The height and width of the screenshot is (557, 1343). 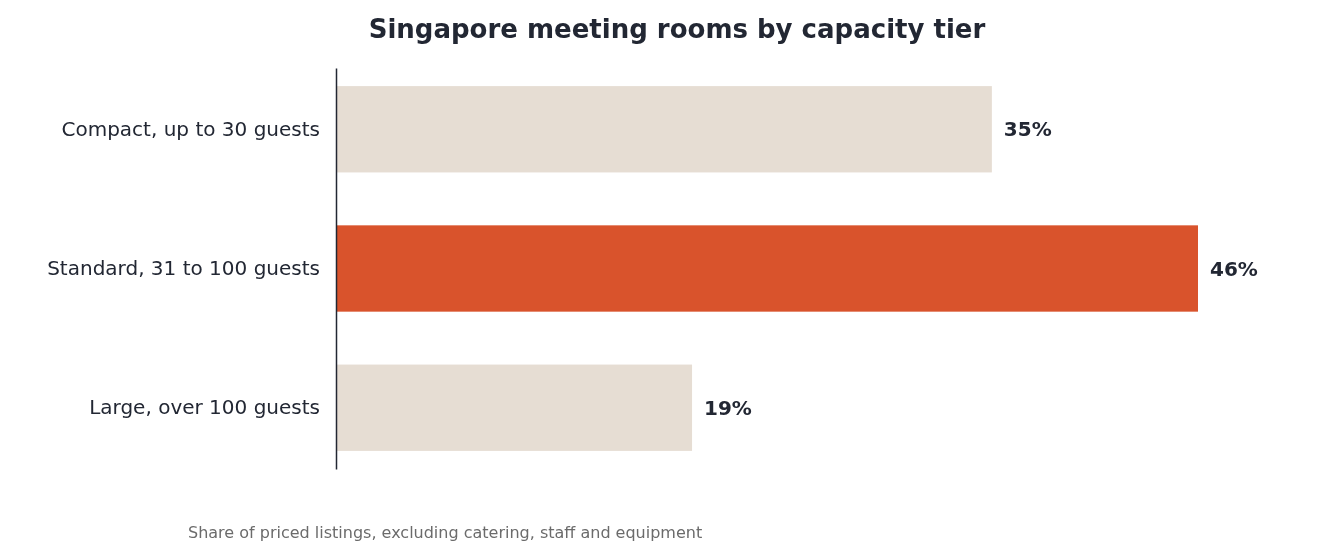 I want to click on data-label: 35%, so click(x=1027, y=129).